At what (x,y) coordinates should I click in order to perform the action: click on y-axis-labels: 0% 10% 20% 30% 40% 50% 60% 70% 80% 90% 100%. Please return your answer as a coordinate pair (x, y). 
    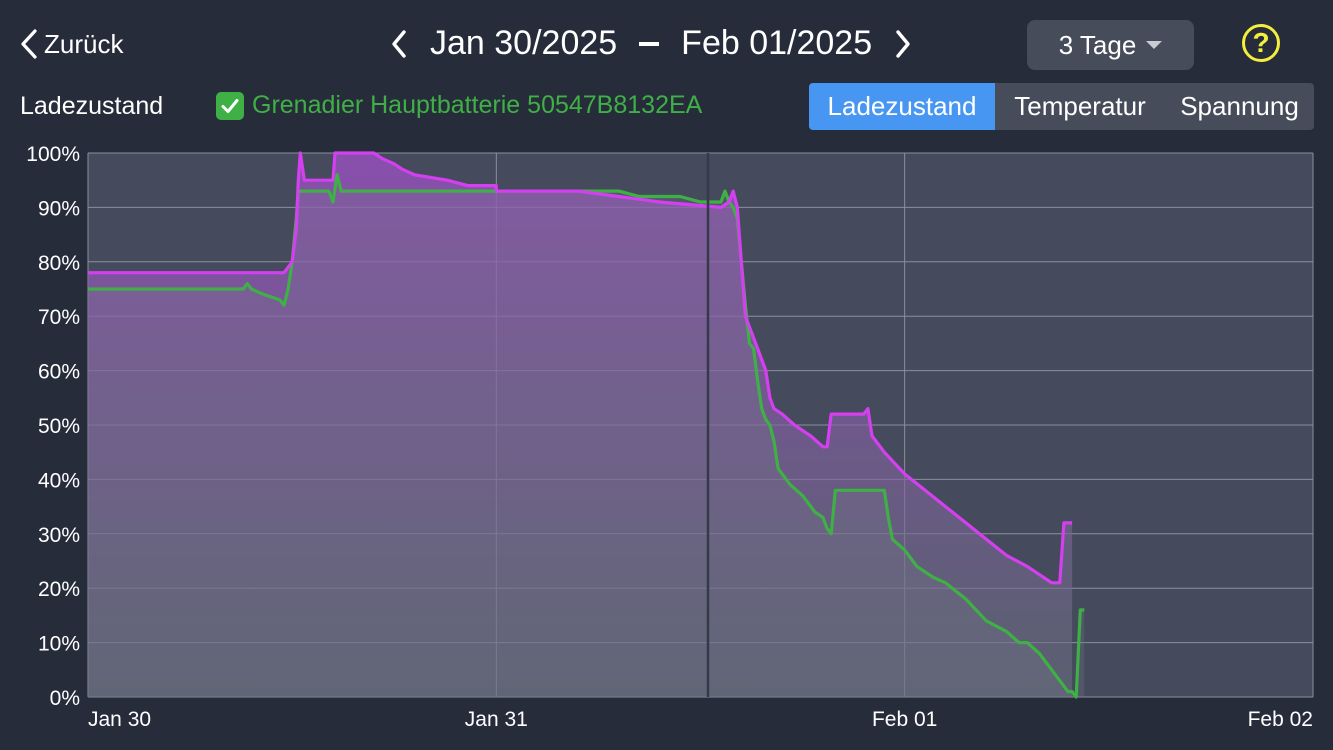
    Looking at the image, I should click on (53, 426).